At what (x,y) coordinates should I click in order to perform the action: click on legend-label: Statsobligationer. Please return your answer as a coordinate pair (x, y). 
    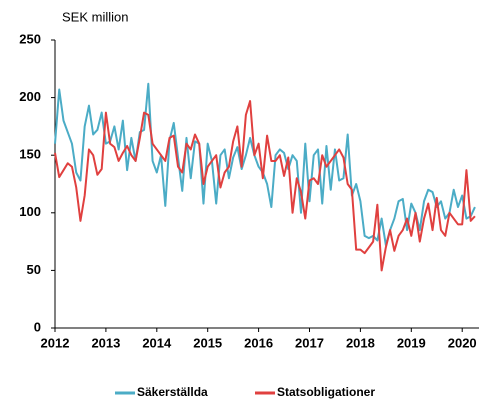
    Looking at the image, I should click on (326, 392).